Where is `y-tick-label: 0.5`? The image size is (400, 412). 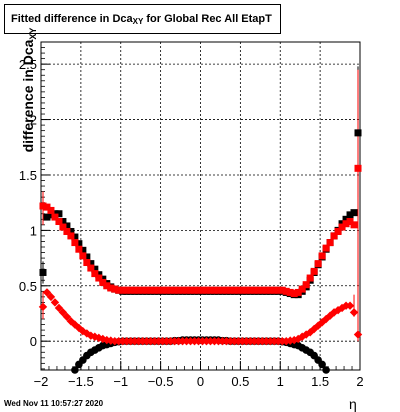
y-tick-label: 0.5 is located at coordinates (28, 286).